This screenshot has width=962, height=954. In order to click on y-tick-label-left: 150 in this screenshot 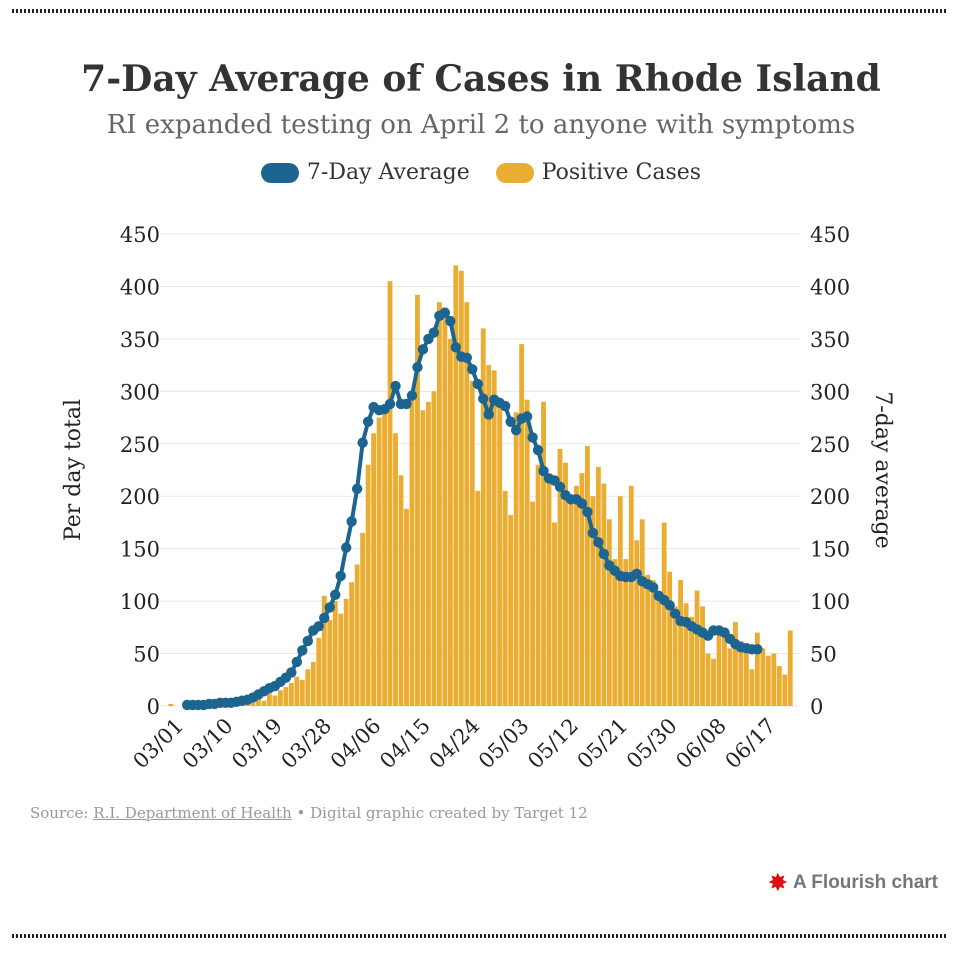, I will do `click(140, 550)`.